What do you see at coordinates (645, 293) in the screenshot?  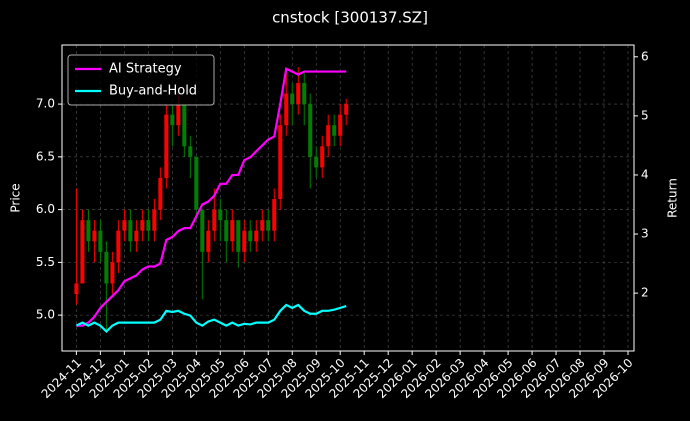 I see `y2-tick-label: 2` at bounding box center [645, 293].